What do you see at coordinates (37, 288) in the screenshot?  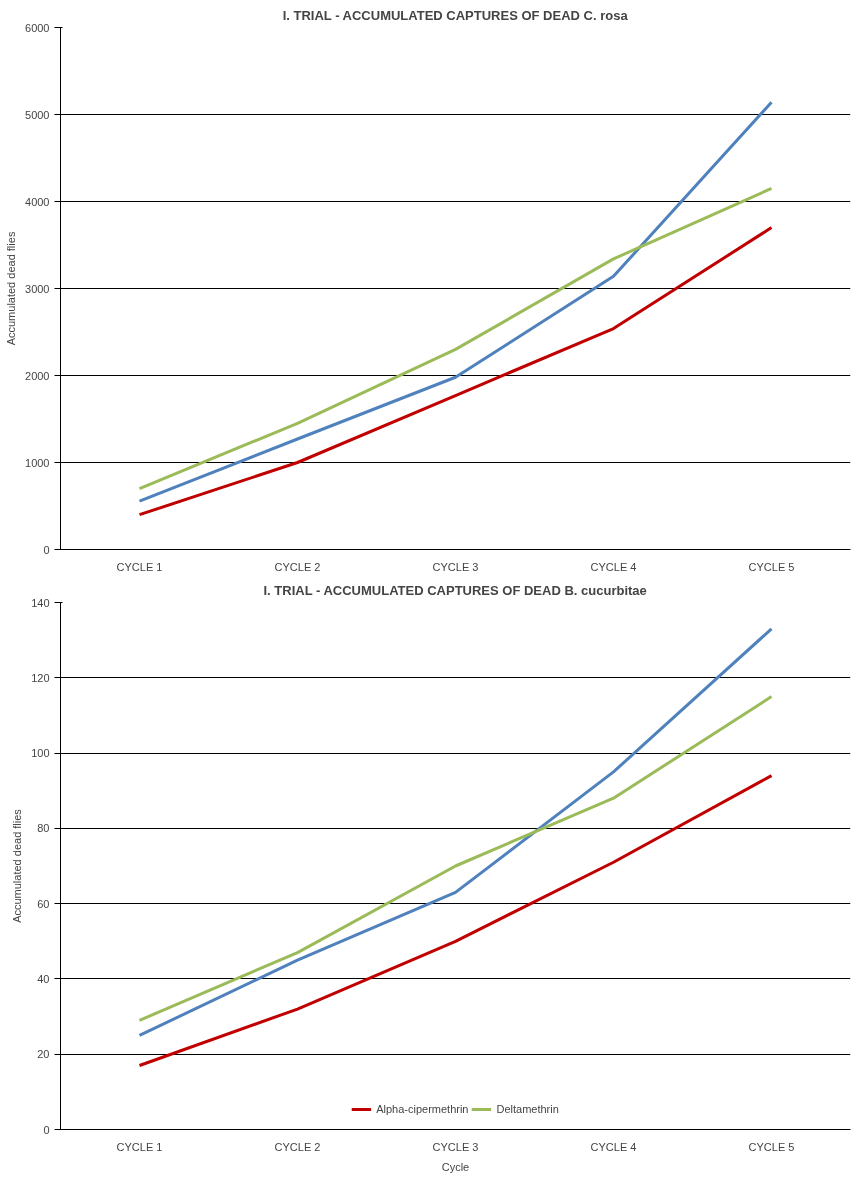 I see `y-tick-label: 3000` at bounding box center [37, 288].